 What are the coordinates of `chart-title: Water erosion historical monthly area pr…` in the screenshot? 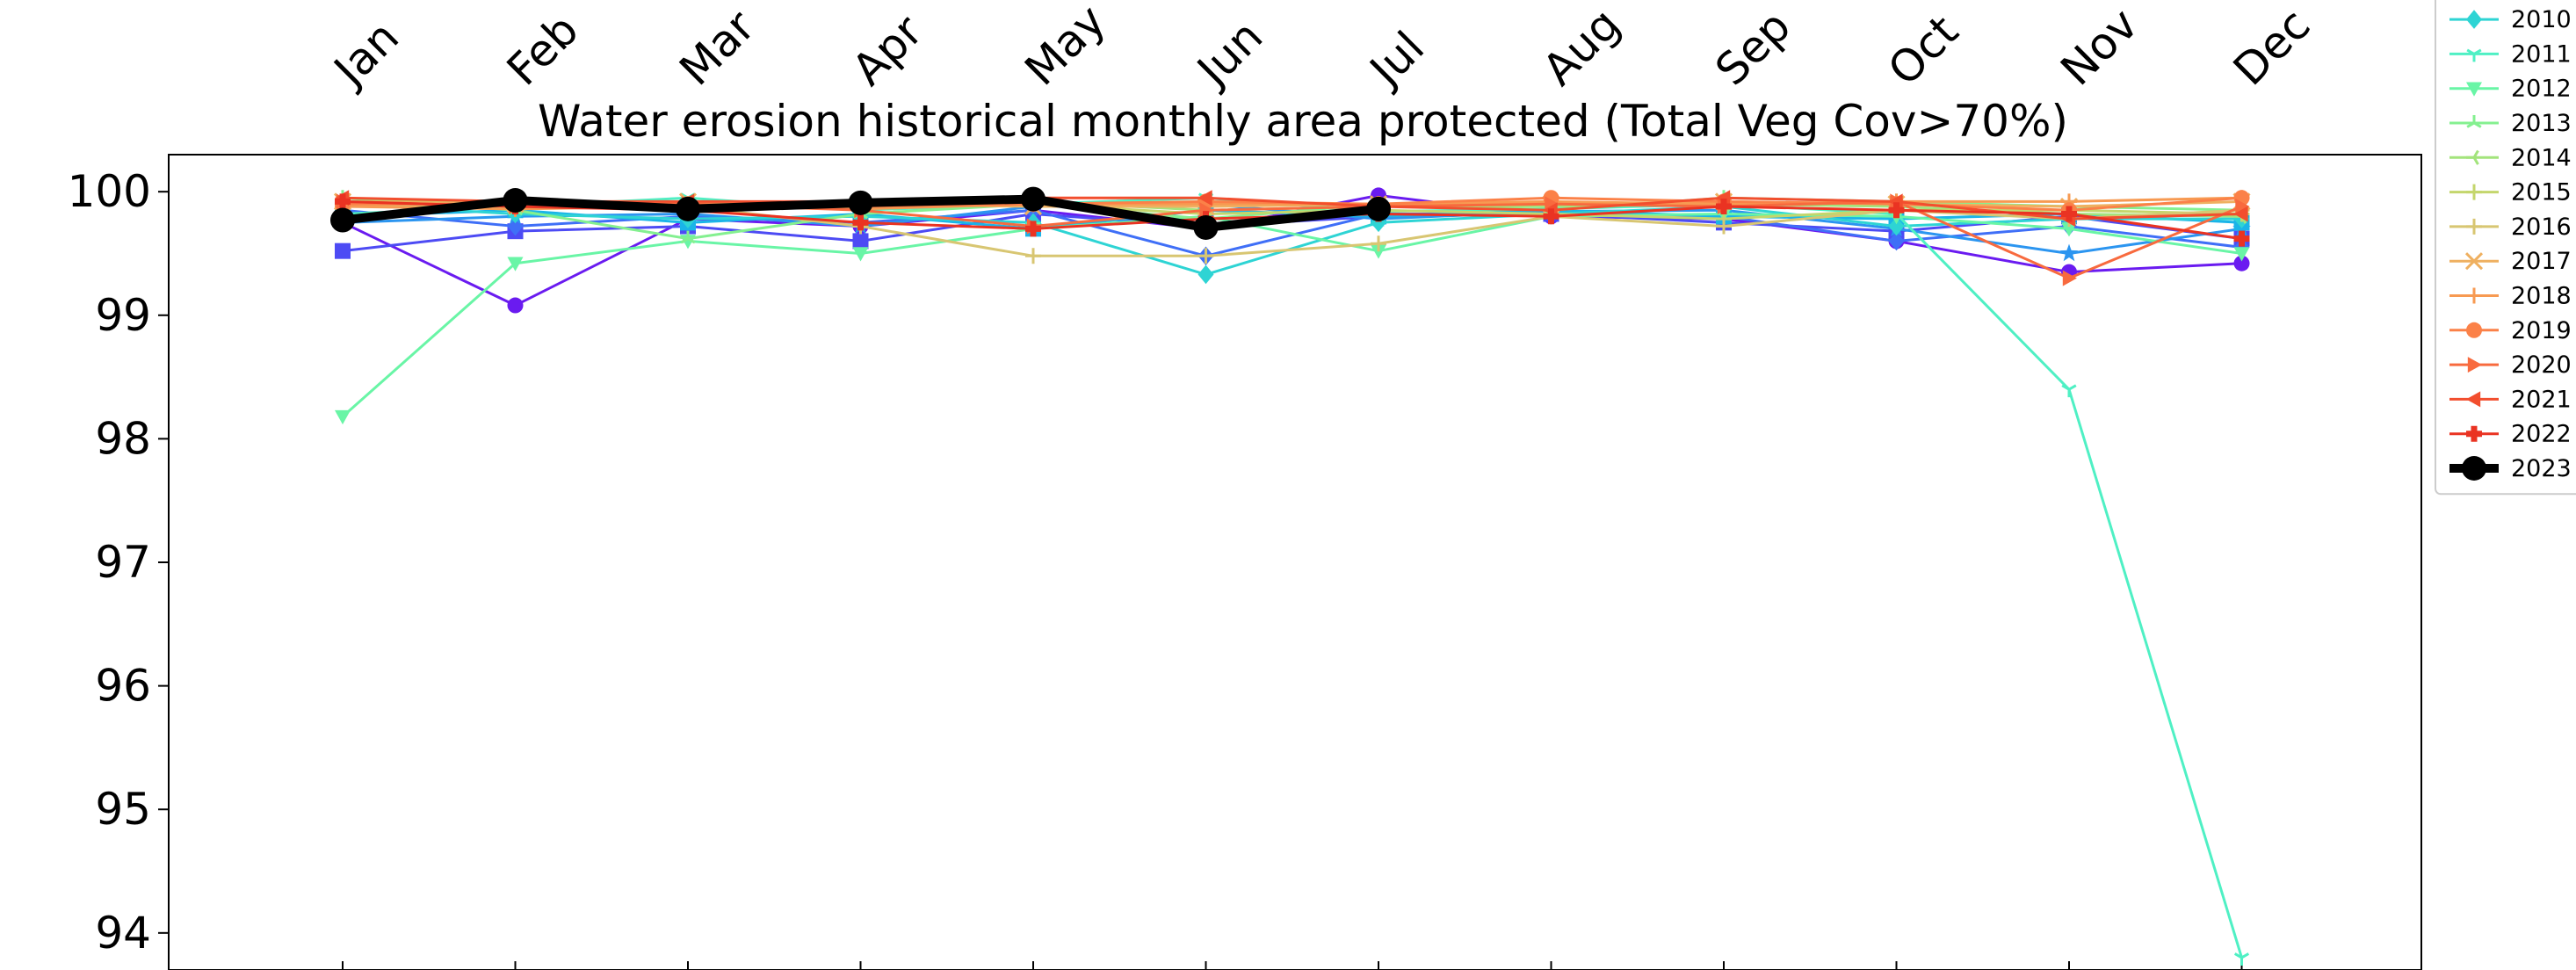 It's located at (1303, 122).